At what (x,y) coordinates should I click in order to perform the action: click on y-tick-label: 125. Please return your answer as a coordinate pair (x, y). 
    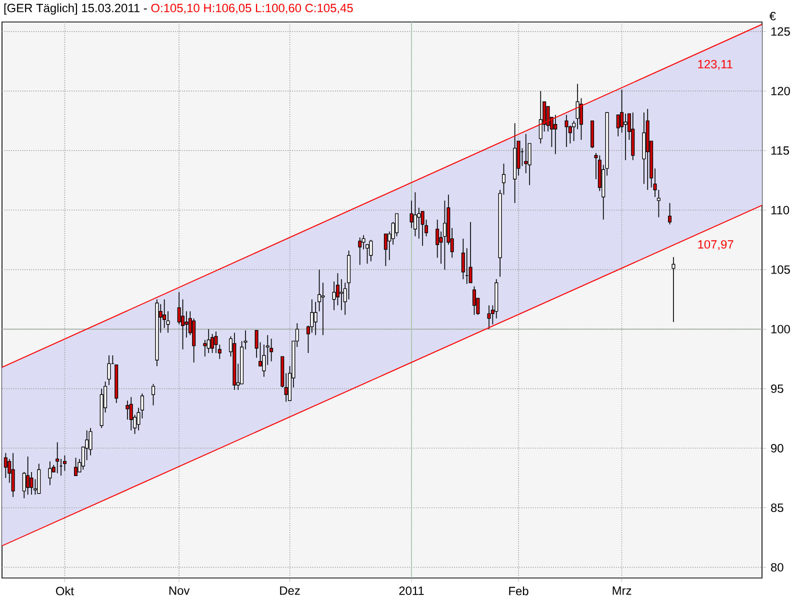
    Looking at the image, I should click on (780, 31).